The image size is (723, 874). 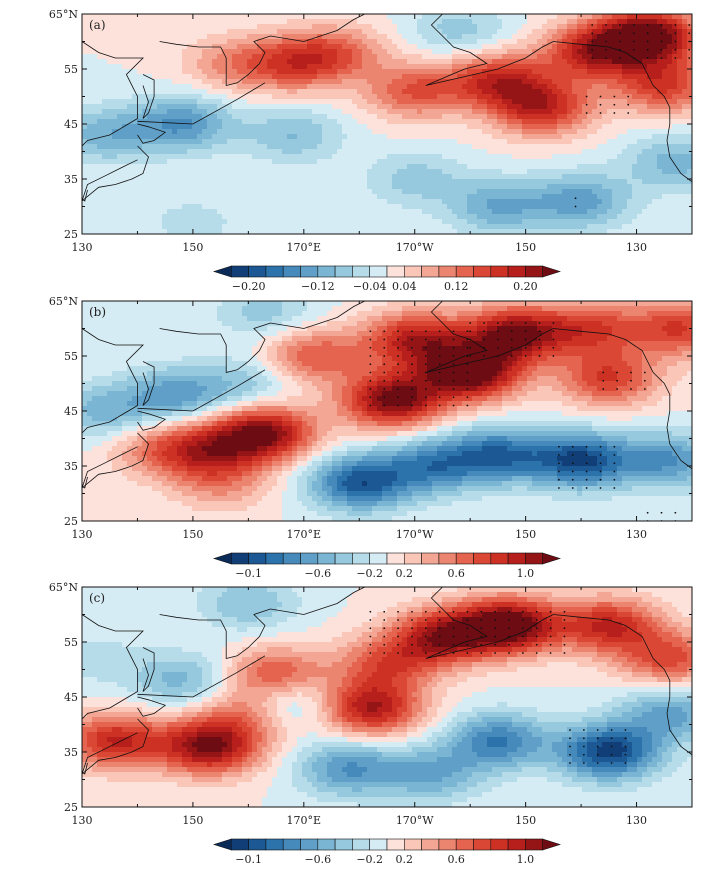 I want to click on colorbar-label: 0.12, so click(x=456, y=286).